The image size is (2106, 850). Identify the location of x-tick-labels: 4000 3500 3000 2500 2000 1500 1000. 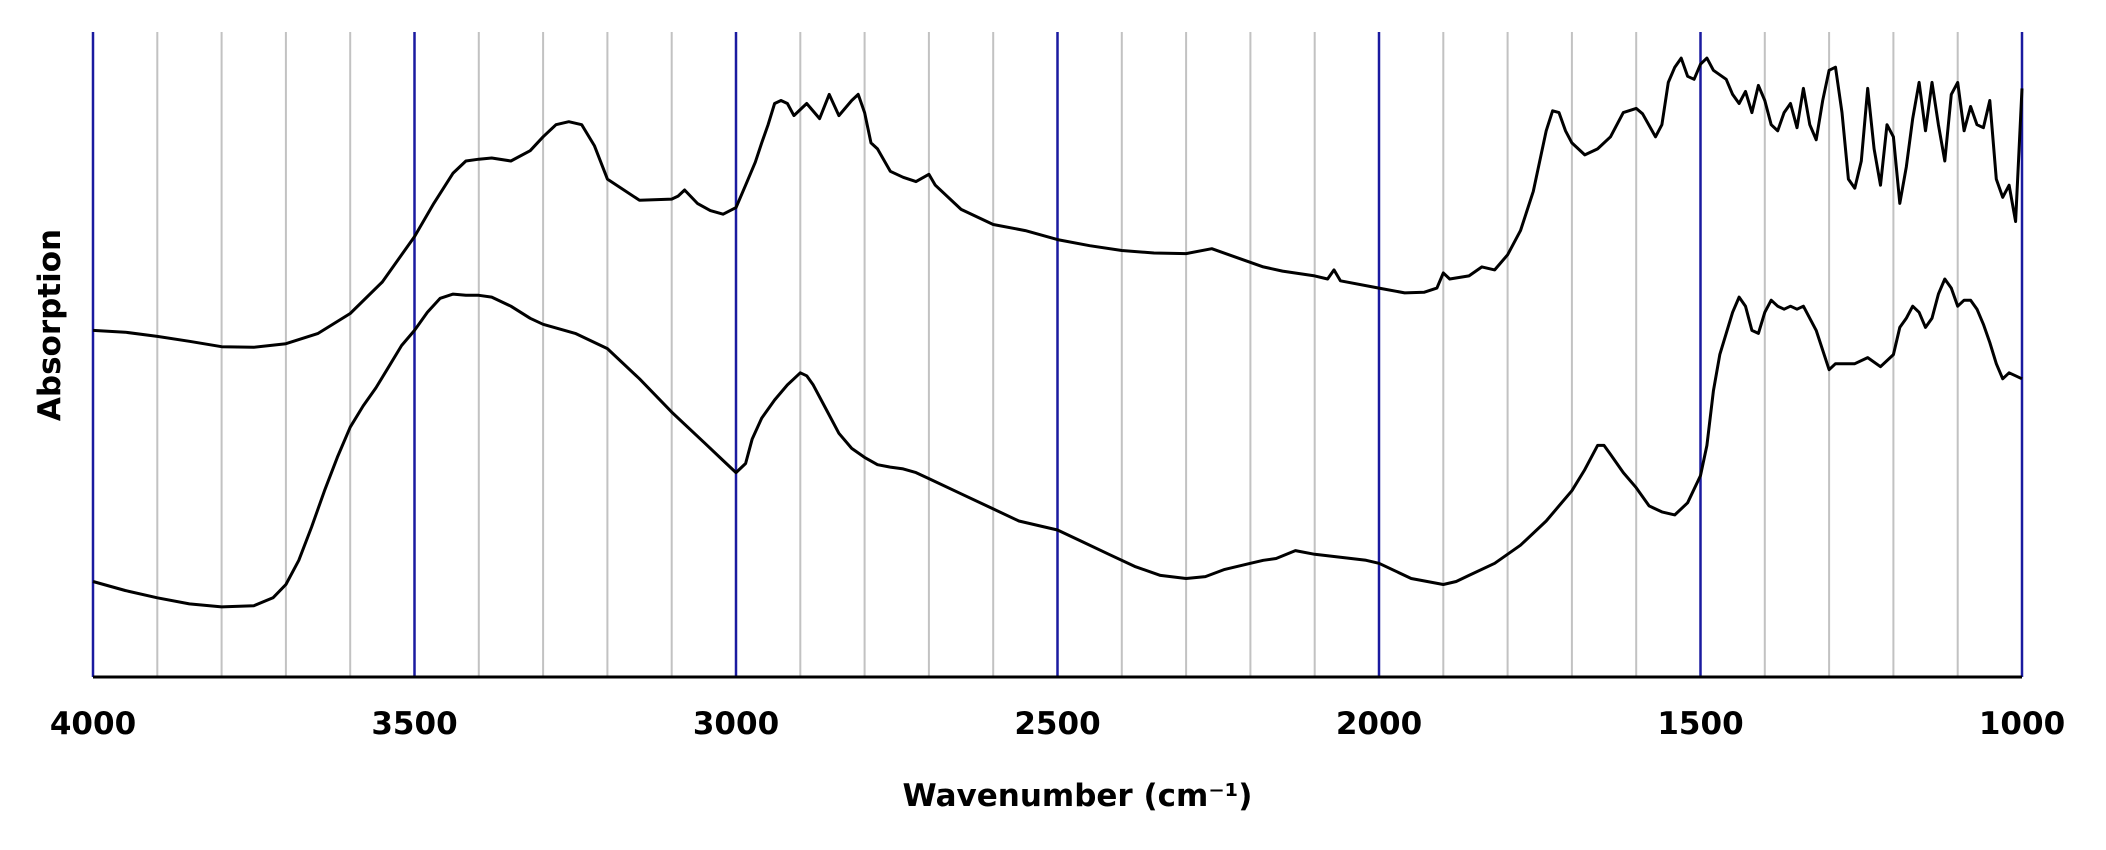
(1057, 724).